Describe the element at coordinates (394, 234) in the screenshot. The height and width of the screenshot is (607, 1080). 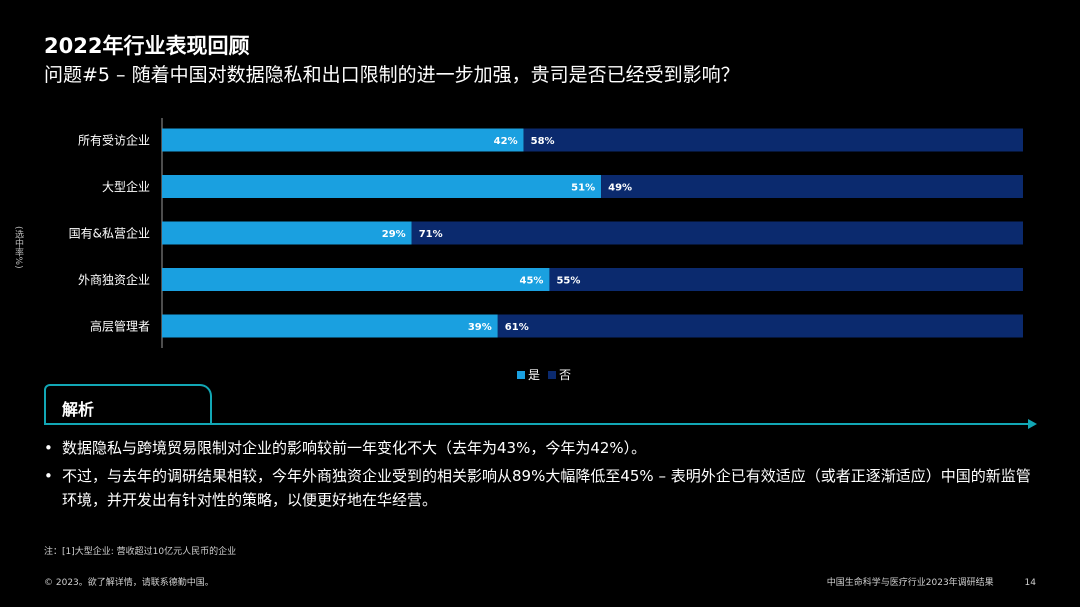
I see `data-label-yes: 29%` at that location.